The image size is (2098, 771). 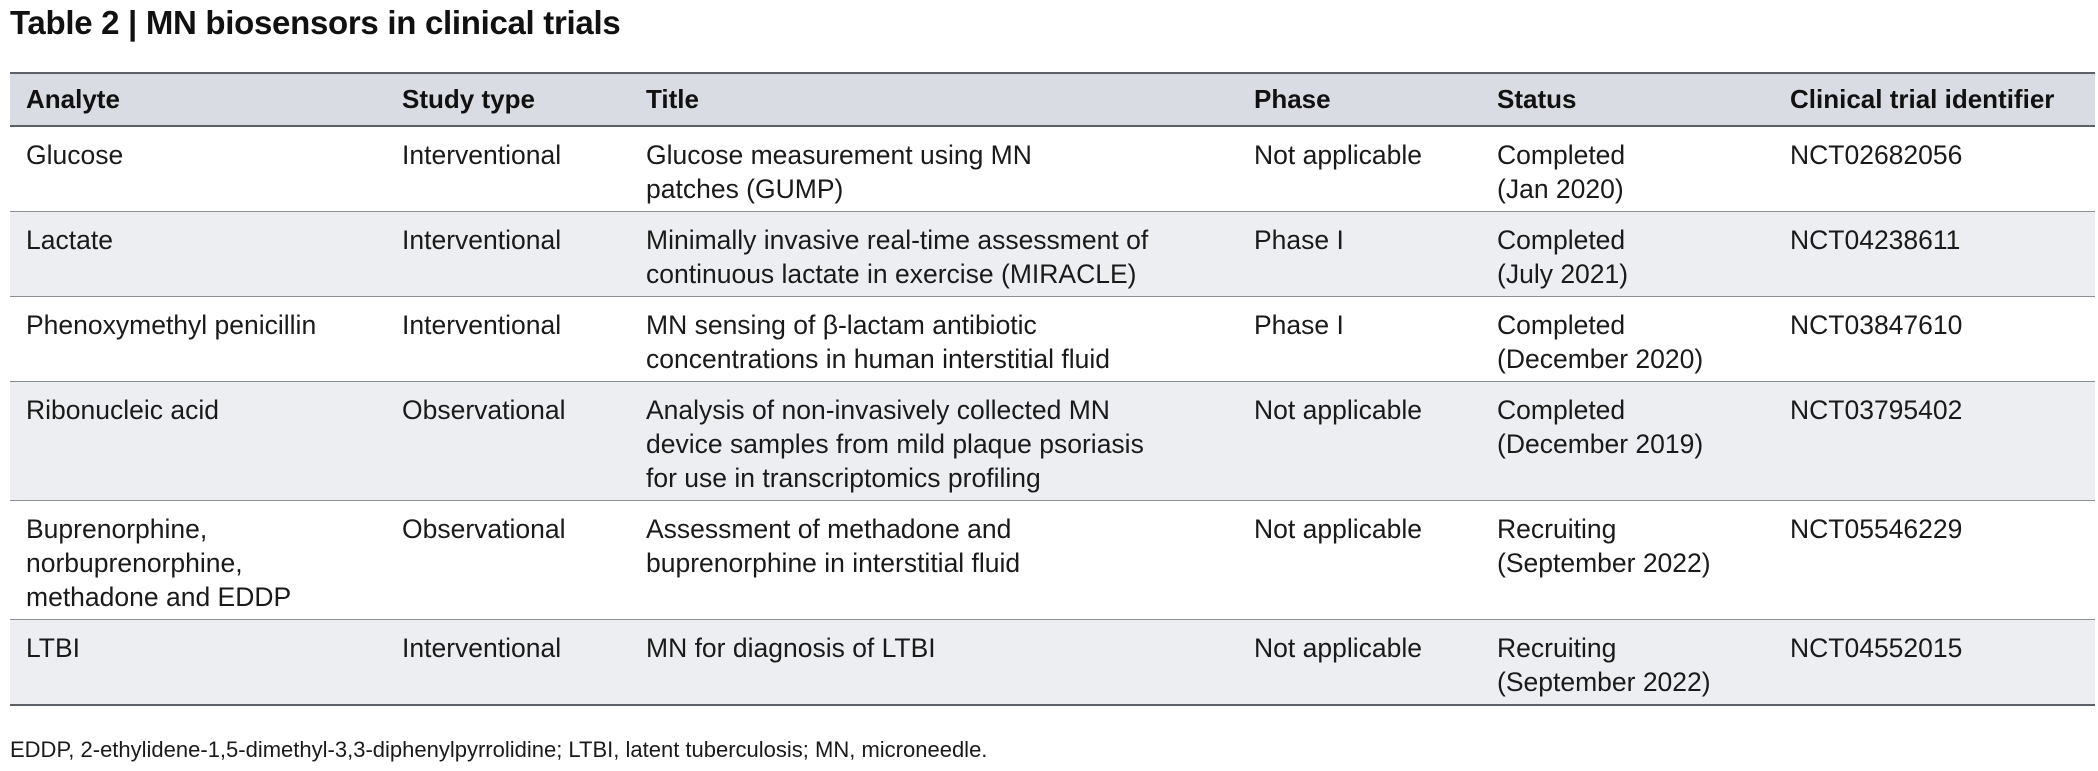 I want to click on cell-analyte: Lactate, so click(x=198, y=254).